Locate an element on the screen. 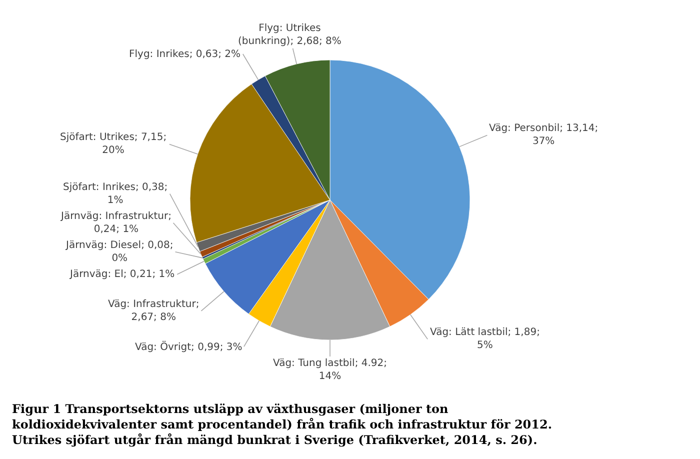  slice-label: Väg: Övrigt; 0,99; 3% is located at coordinates (188, 346).